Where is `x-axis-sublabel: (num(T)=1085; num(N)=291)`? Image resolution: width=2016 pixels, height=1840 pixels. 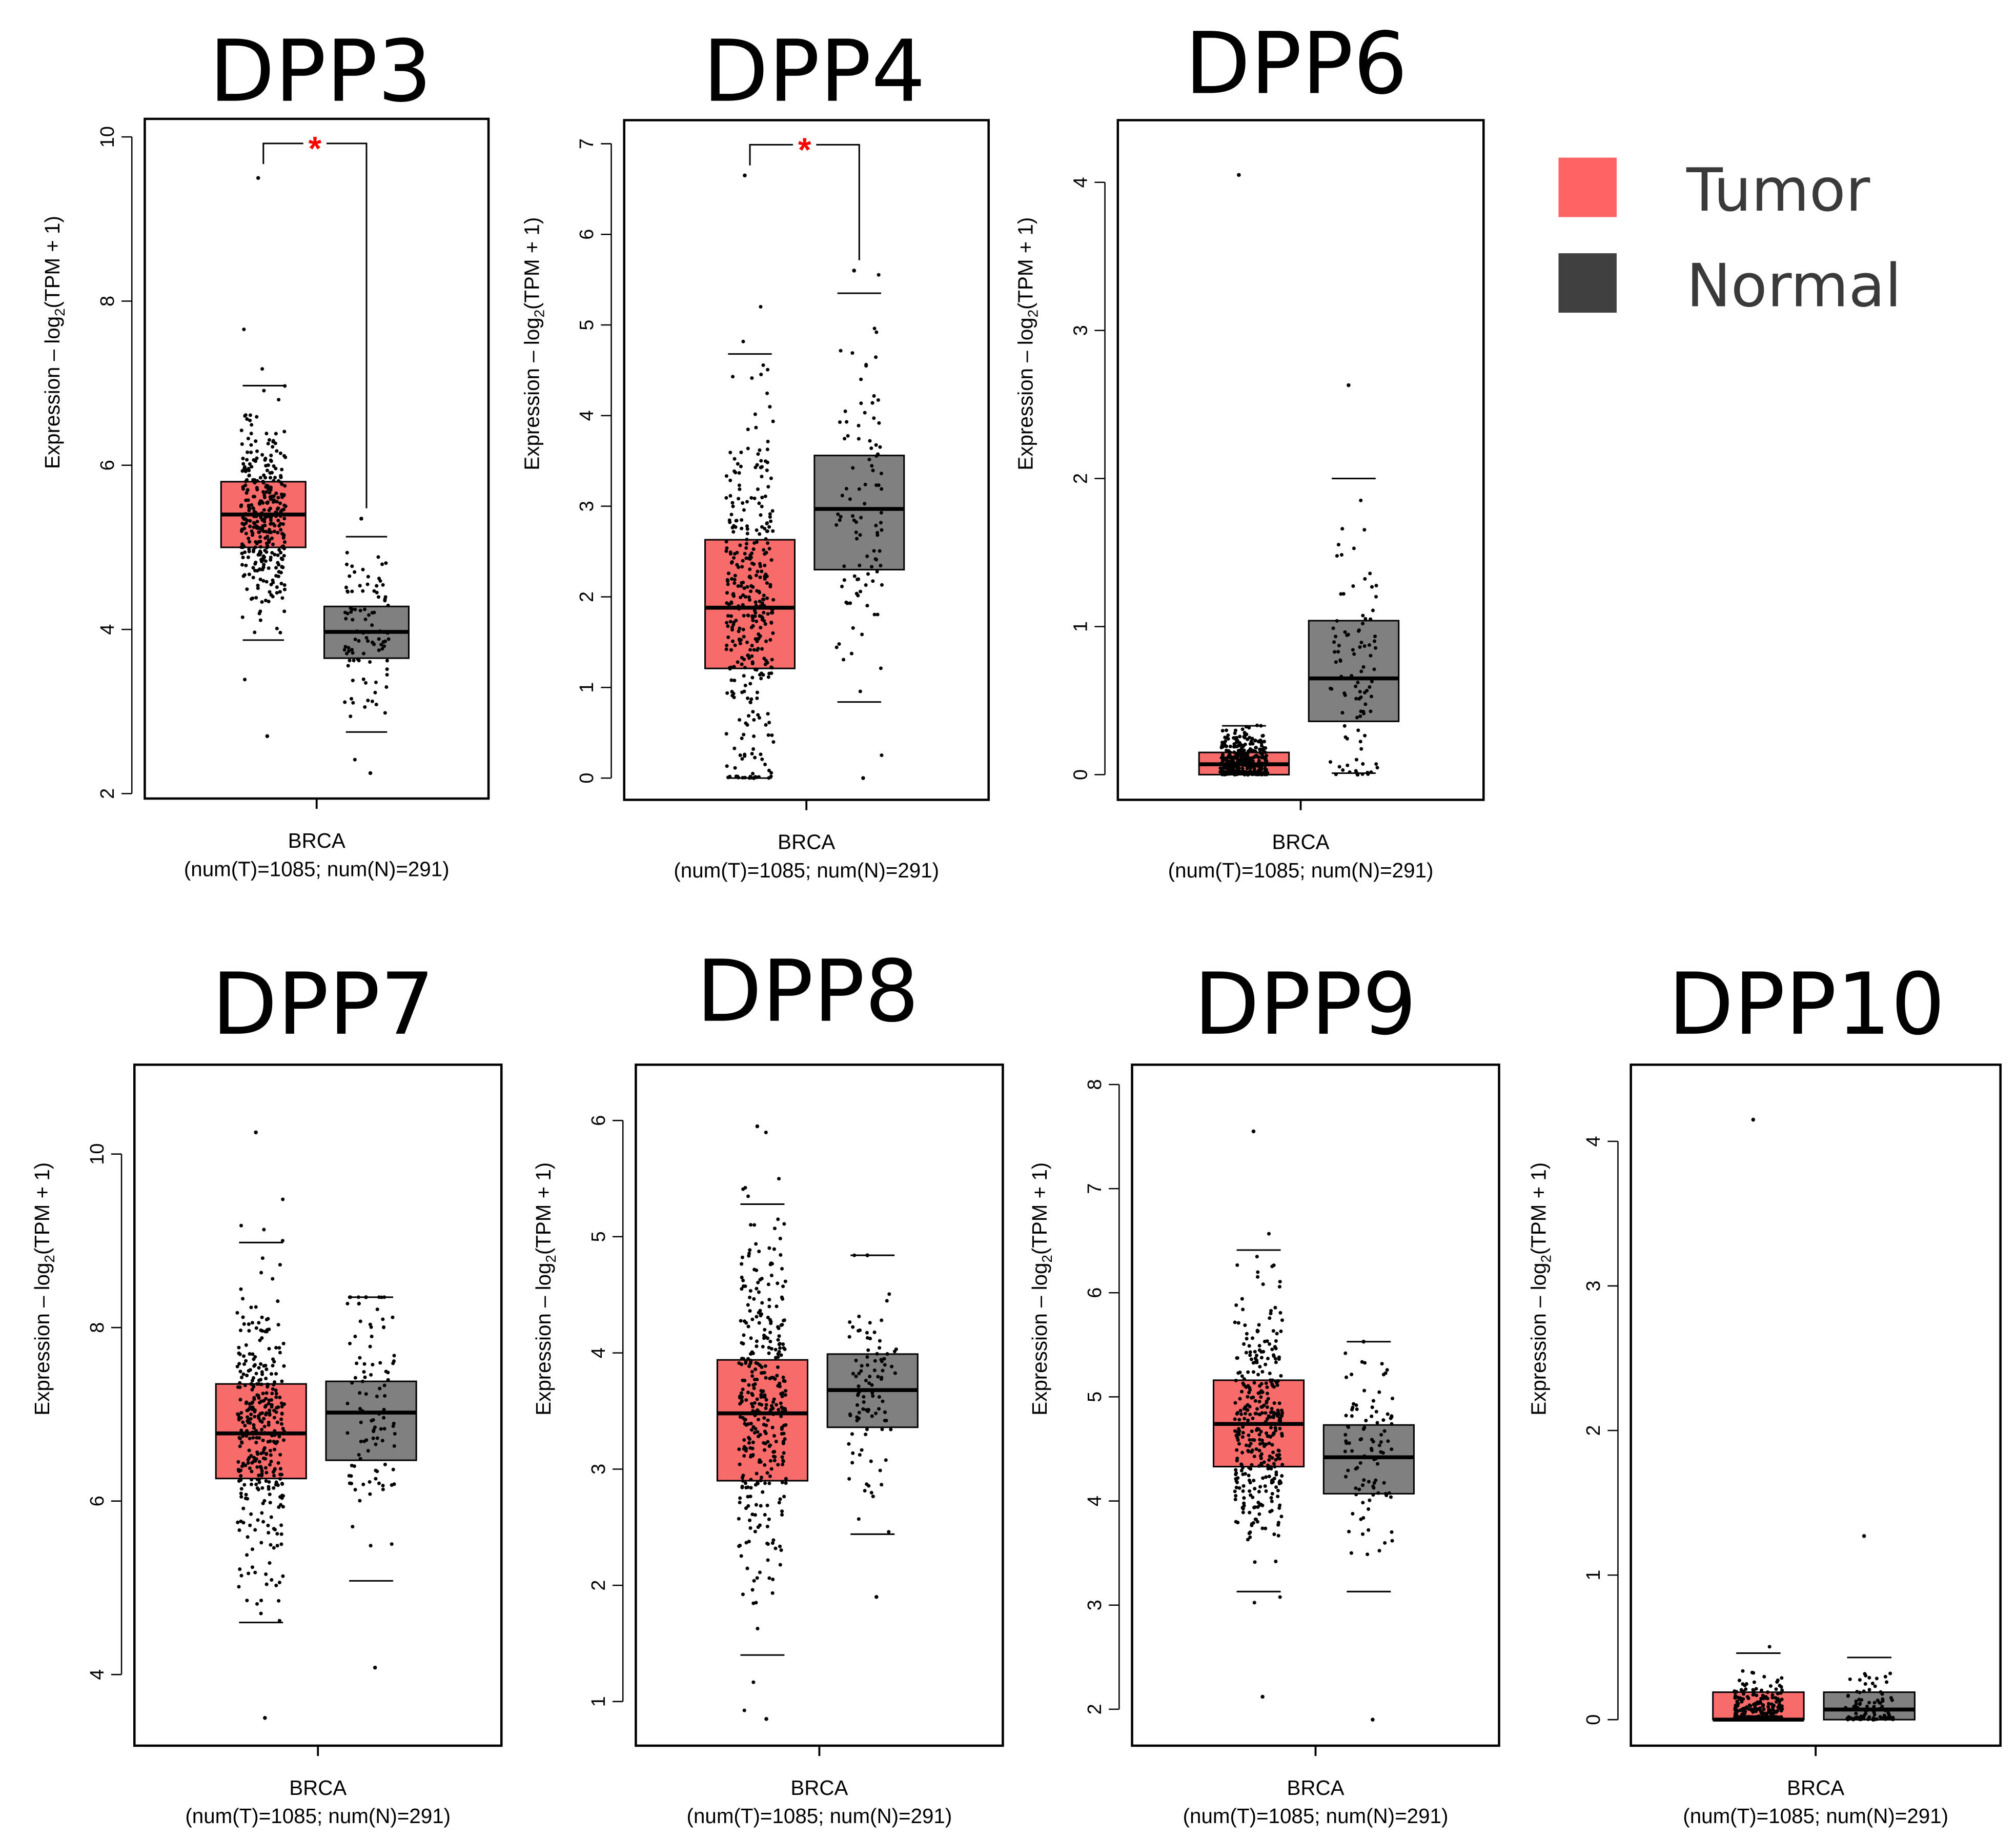
x-axis-sublabel: (num(T)=1085; num(N)=291) is located at coordinates (1301, 870).